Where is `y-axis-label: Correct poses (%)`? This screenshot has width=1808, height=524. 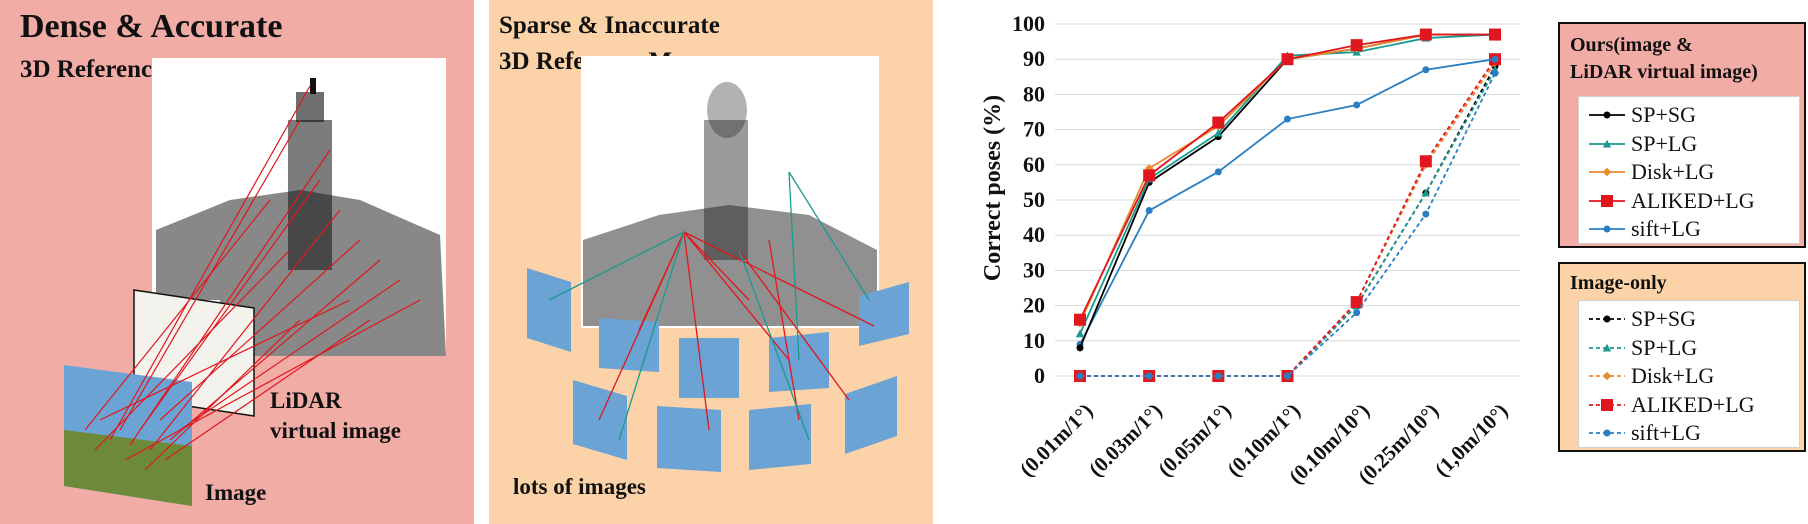 y-axis-label: Correct poses (%) is located at coordinates (993, 188).